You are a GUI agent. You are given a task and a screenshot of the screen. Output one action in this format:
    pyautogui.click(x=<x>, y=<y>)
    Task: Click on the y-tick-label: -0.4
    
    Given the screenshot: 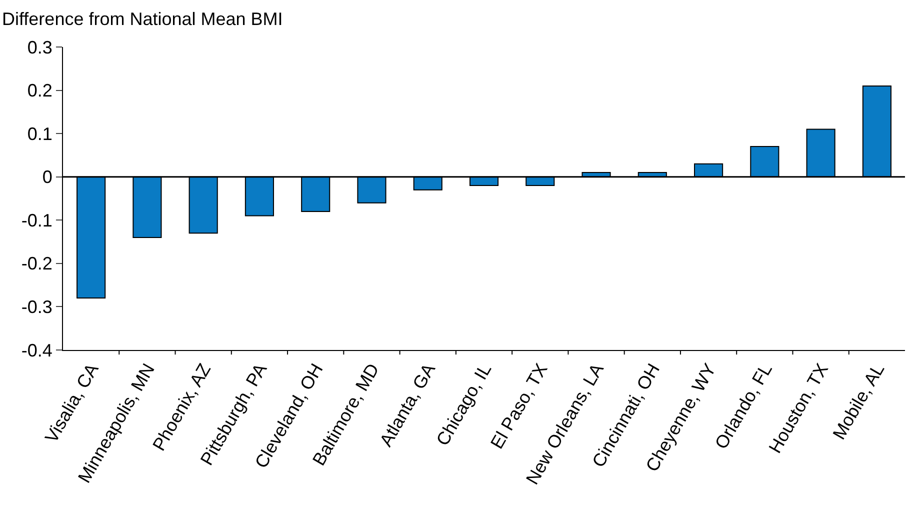 What is the action you would take?
    pyautogui.click(x=36, y=350)
    